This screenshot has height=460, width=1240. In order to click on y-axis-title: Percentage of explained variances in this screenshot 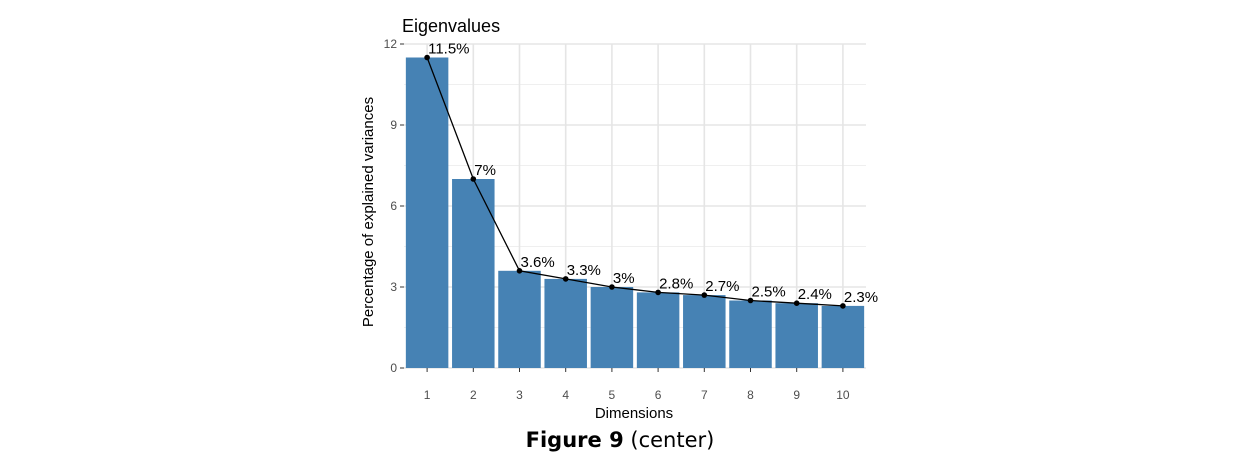, I will do `click(368, 212)`.